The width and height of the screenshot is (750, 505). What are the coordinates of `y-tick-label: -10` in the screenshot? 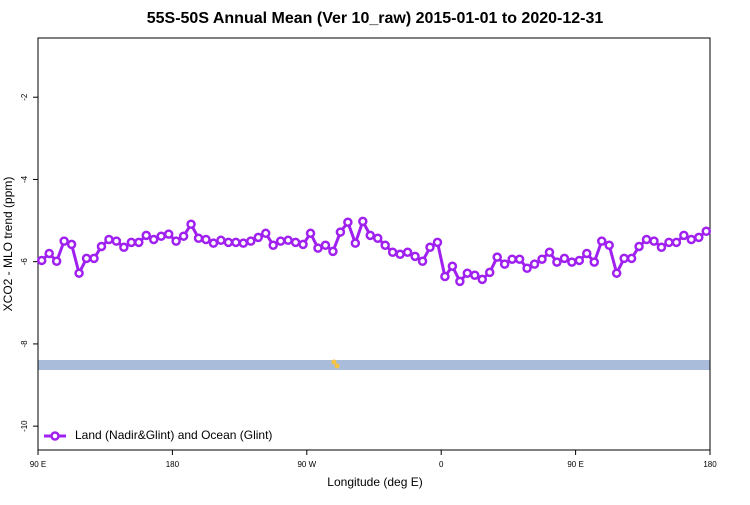 It's located at (24, 426).